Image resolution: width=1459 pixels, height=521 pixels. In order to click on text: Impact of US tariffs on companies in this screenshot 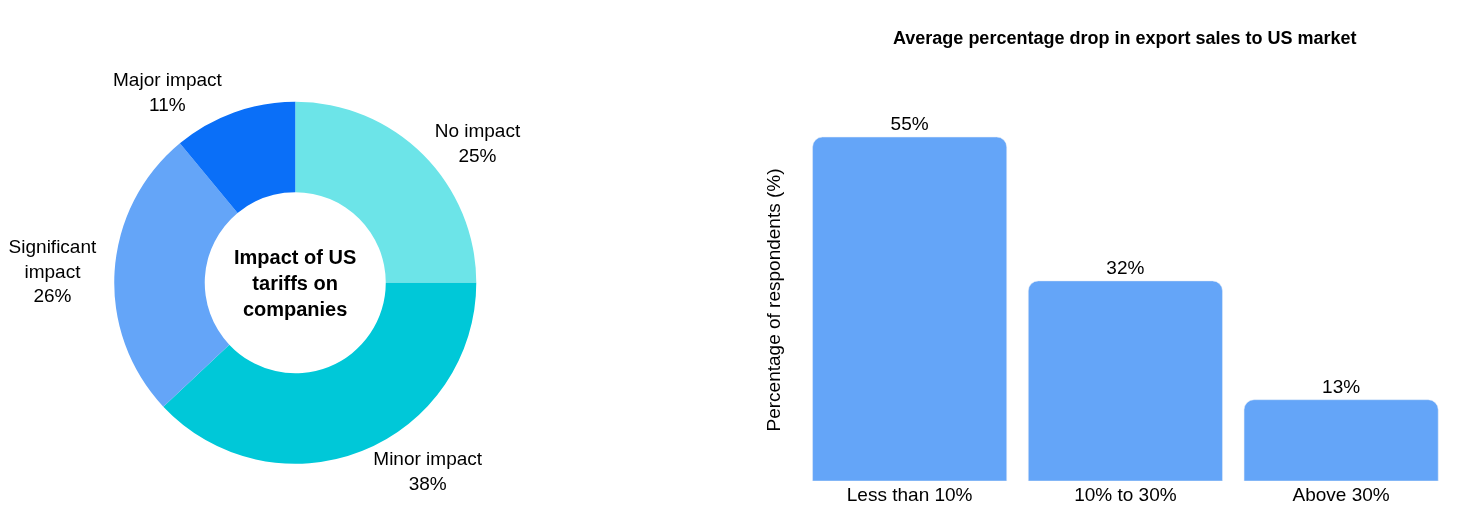, I will do `click(295, 283)`.